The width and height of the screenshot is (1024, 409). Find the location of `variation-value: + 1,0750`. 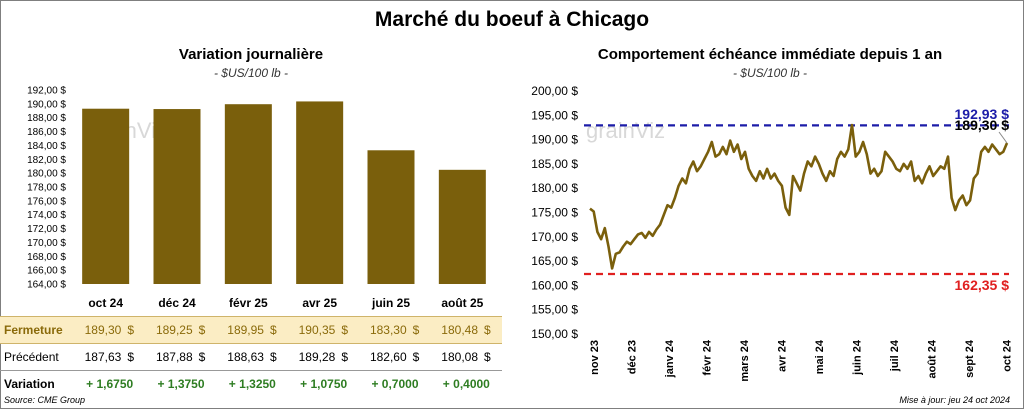

variation-value: + 1,0750 is located at coordinates (323, 383).